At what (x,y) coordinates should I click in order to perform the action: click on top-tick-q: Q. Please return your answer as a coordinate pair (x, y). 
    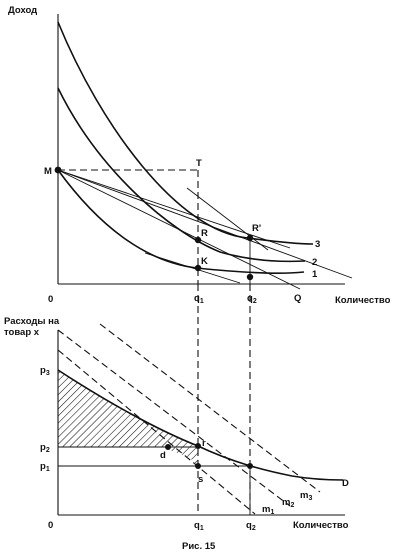
    Looking at the image, I should click on (297, 298).